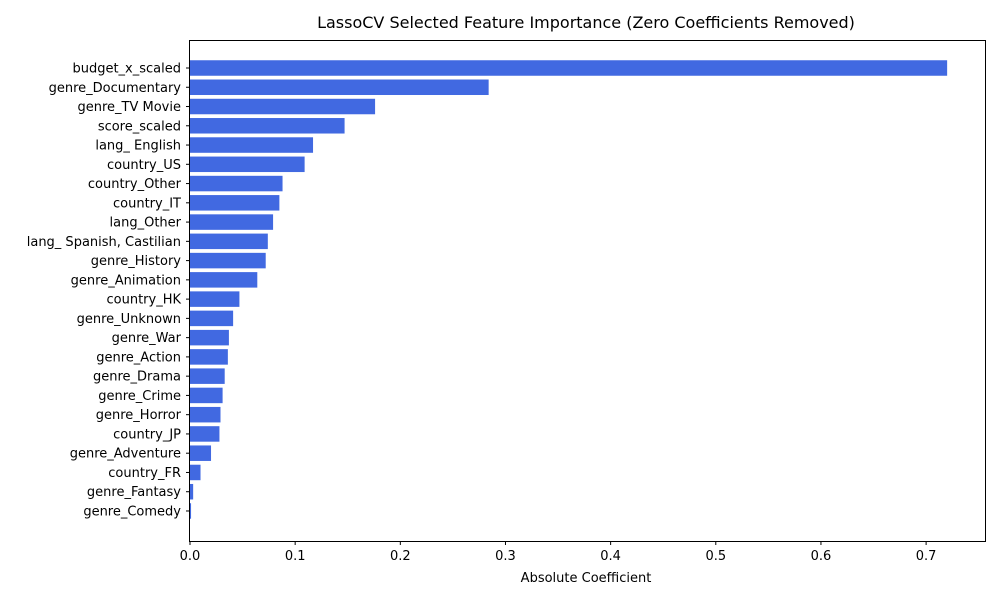 The height and width of the screenshot is (604, 1000). Describe the element at coordinates (505, 556) in the screenshot. I see `x-tick-label: 0.3` at that location.